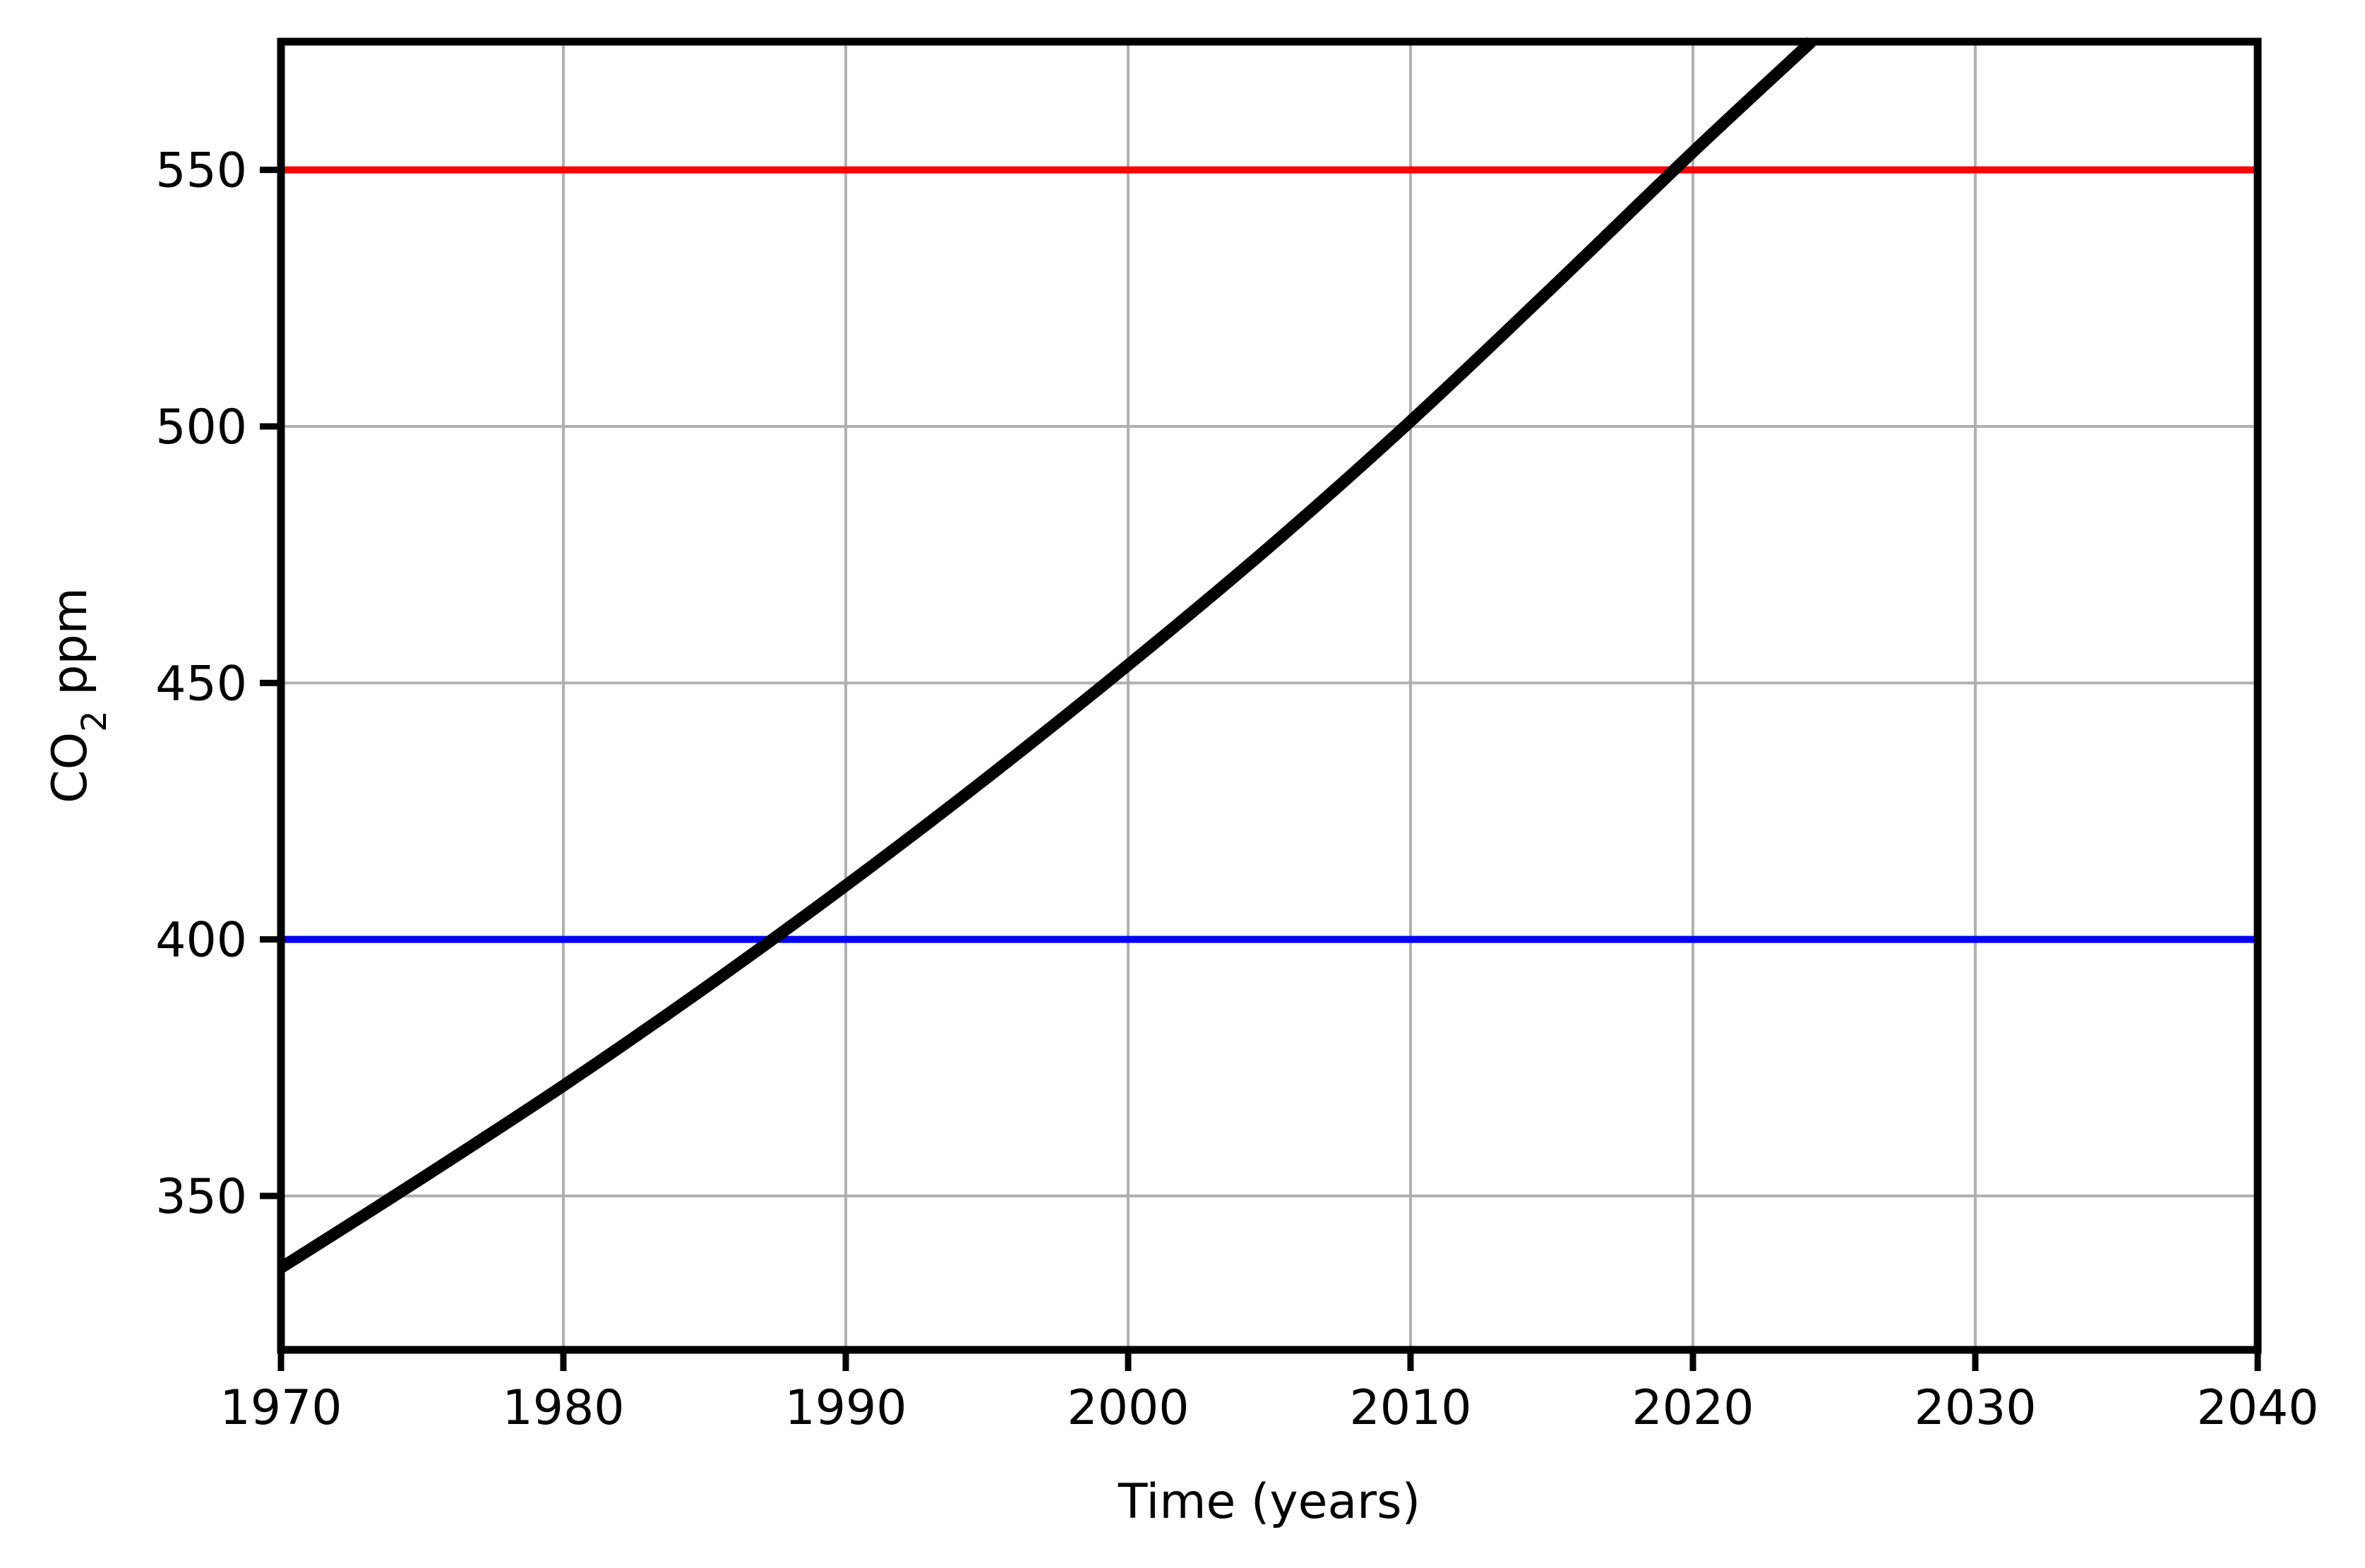 The width and height of the screenshot is (2365, 1568). I want to click on y-tick-label-350: 350, so click(201, 1197).